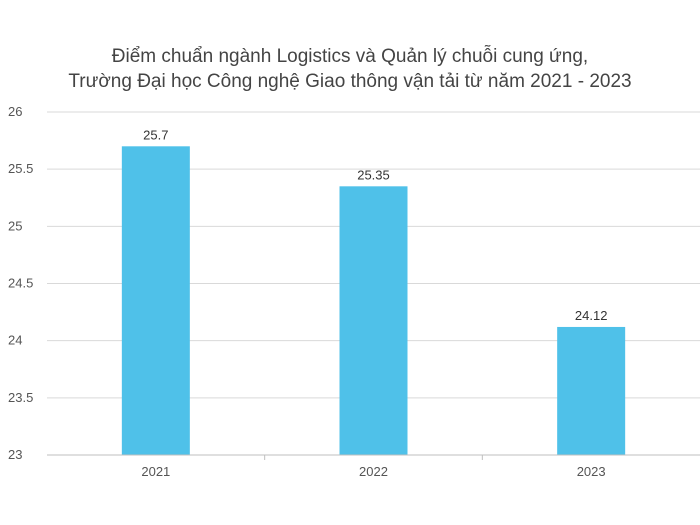  Describe the element at coordinates (591, 471) in the screenshot. I see `x-tick-label-2023: 2023` at that location.